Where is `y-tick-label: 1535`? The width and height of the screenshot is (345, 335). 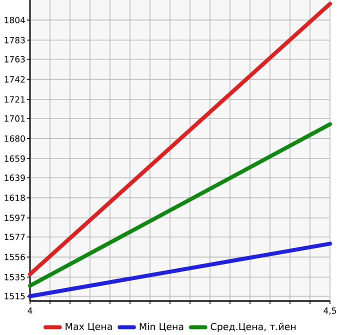 y-tick-label: 1535 is located at coordinates (14, 277).